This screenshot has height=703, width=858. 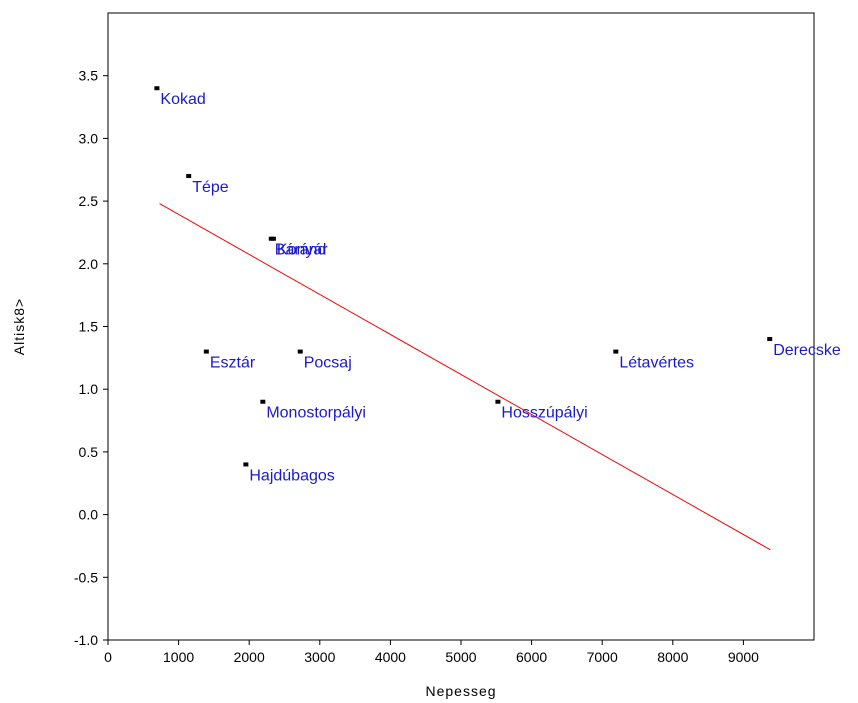 I want to click on x-axis-title: Nepesseg, so click(x=460, y=691).